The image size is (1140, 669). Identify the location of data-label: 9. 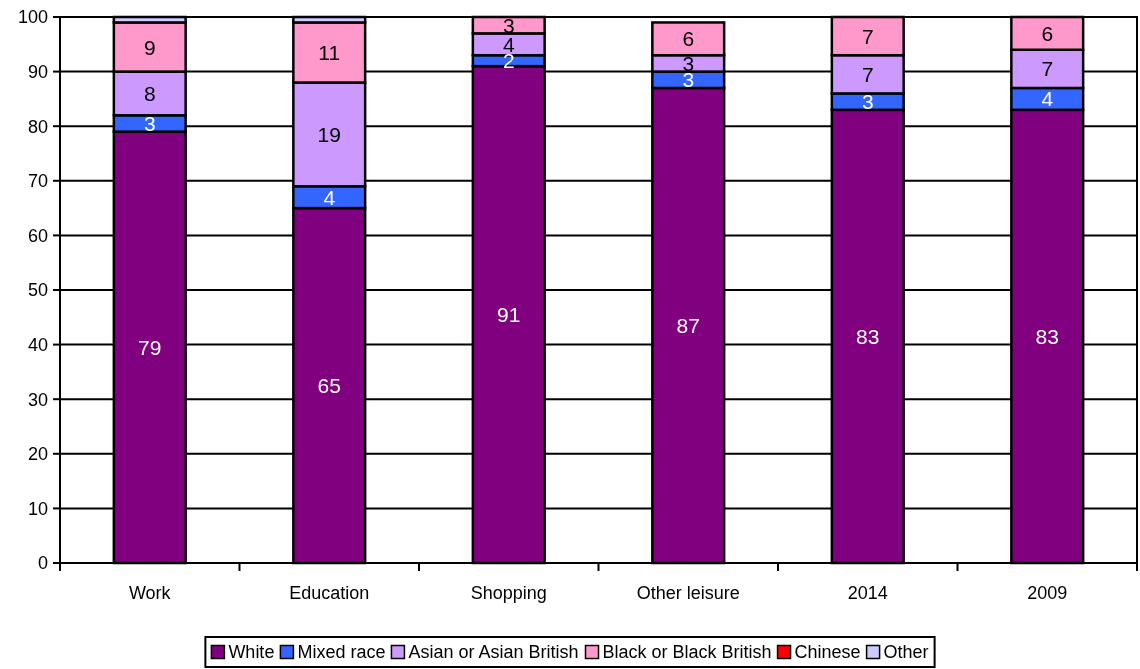
(149, 47).